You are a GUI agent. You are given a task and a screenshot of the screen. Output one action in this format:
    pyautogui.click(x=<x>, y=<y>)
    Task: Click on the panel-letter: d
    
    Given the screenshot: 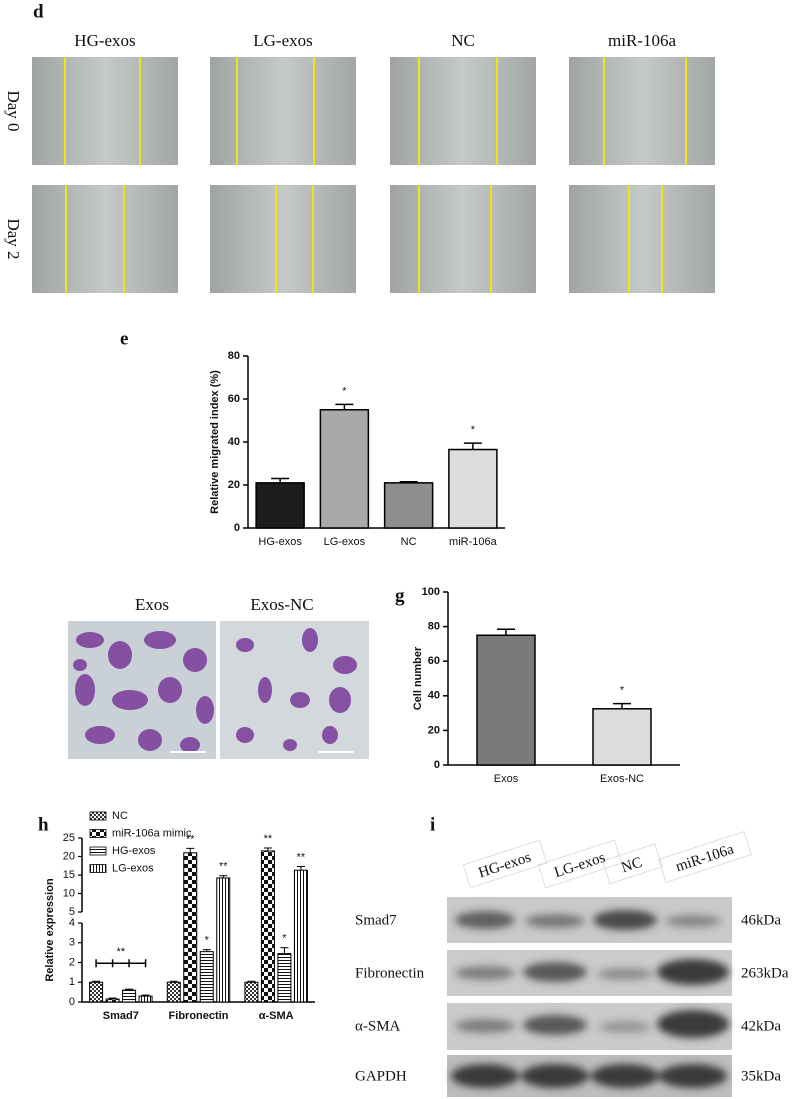 What is the action you would take?
    pyautogui.click(x=38, y=11)
    